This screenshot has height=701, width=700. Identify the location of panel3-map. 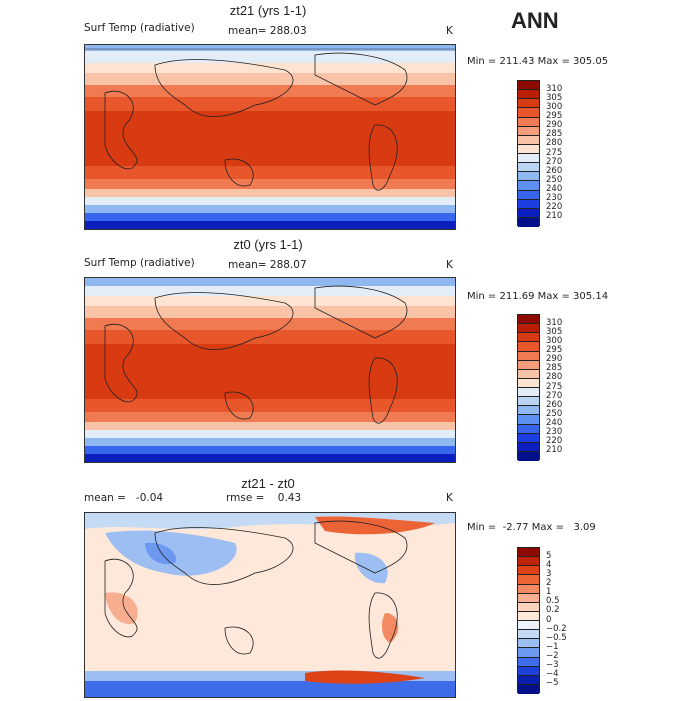
(270, 605).